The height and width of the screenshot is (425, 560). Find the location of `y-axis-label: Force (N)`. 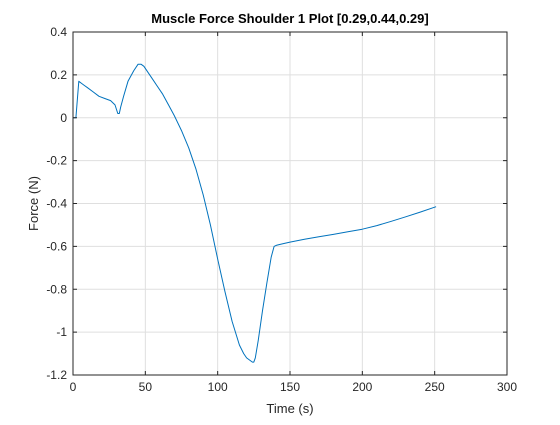

y-axis-label: Force (N) is located at coordinates (33, 203).